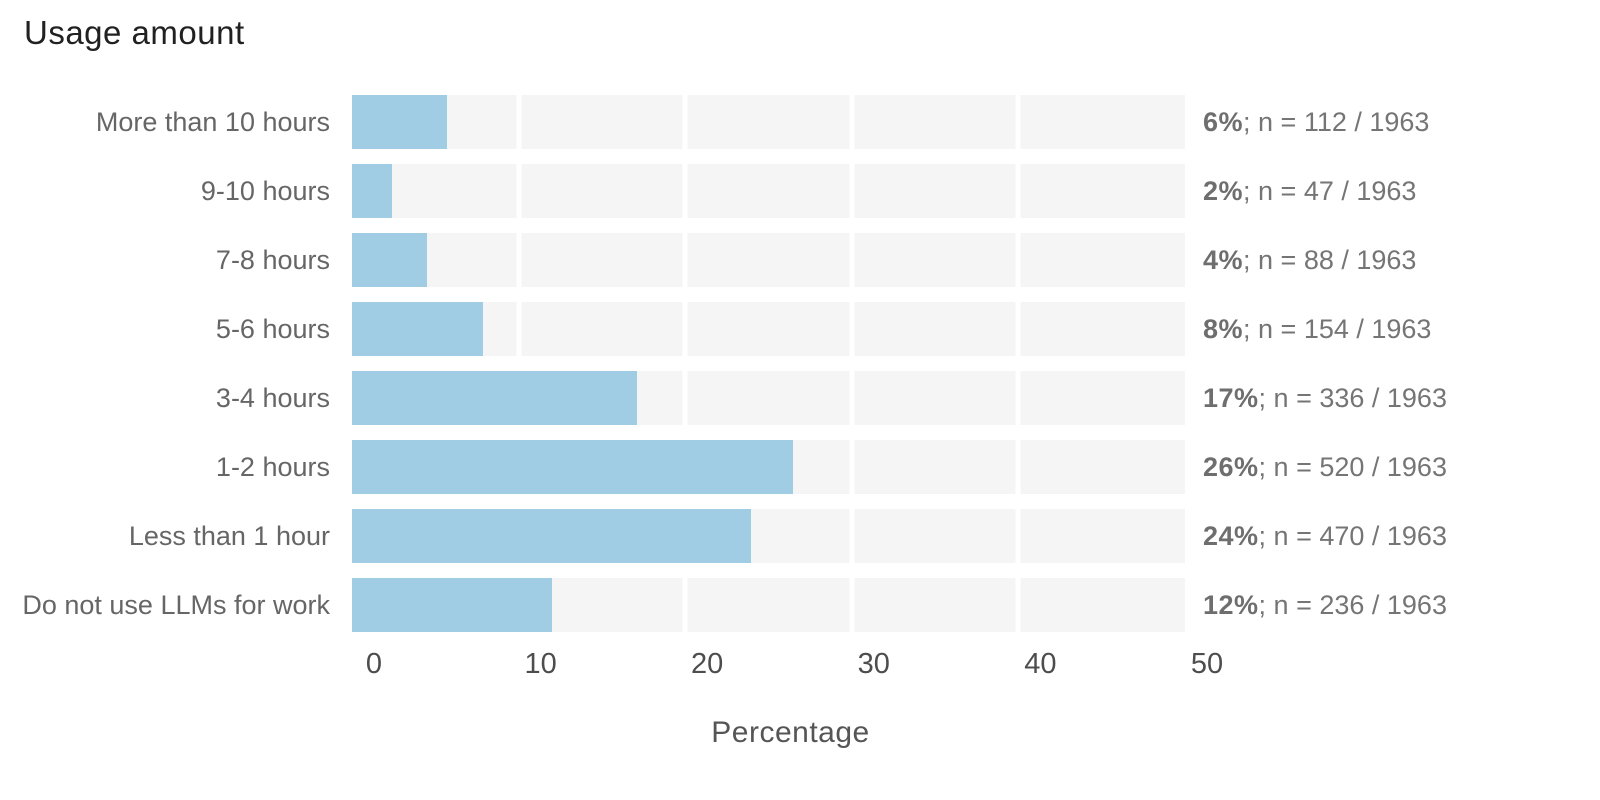 The image size is (1600, 800). Describe the element at coordinates (1231, 604) in the screenshot. I see `percent-value: 12%` at that location.